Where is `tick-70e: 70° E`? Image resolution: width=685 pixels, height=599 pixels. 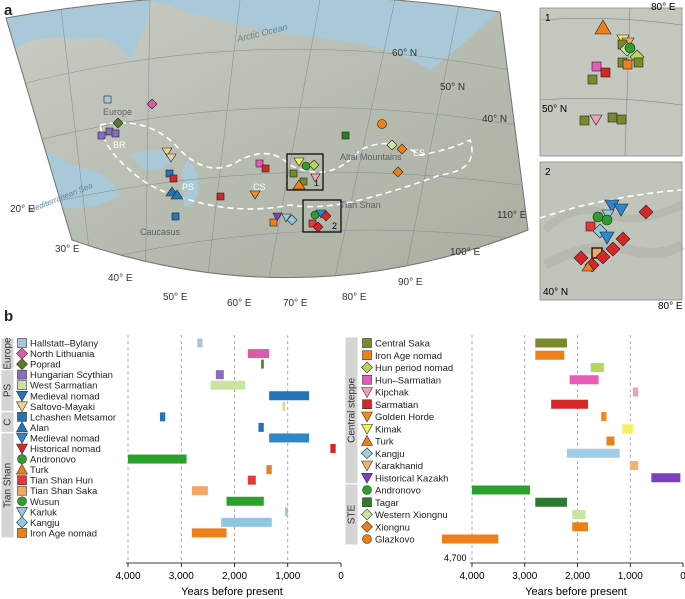 tick-70e: 70° E is located at coordinates (295, 303).